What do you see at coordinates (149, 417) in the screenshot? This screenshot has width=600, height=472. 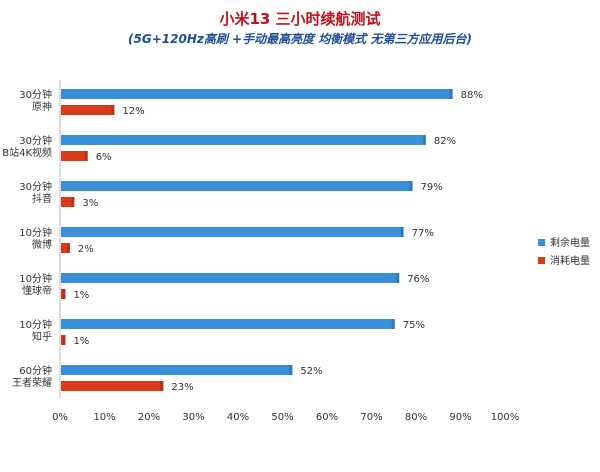 I see `x-tick-label: 20%` at bounding box center [149, 417].